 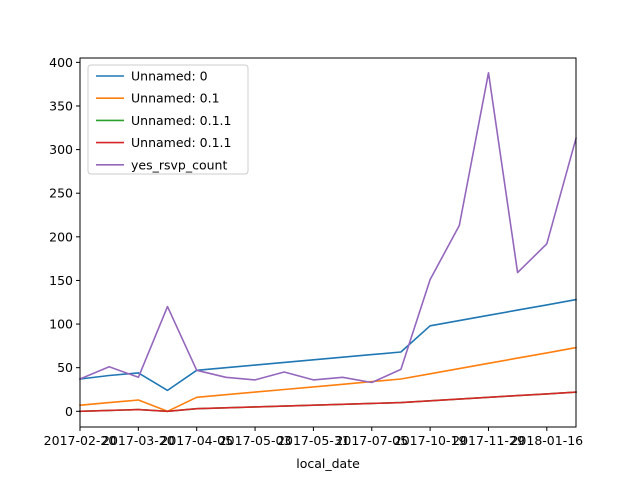 What do you see at coordinates (371, 440) in the screenshot?
I see `x-tick-label: 2017-07-05` at bounding box center [371, 440].